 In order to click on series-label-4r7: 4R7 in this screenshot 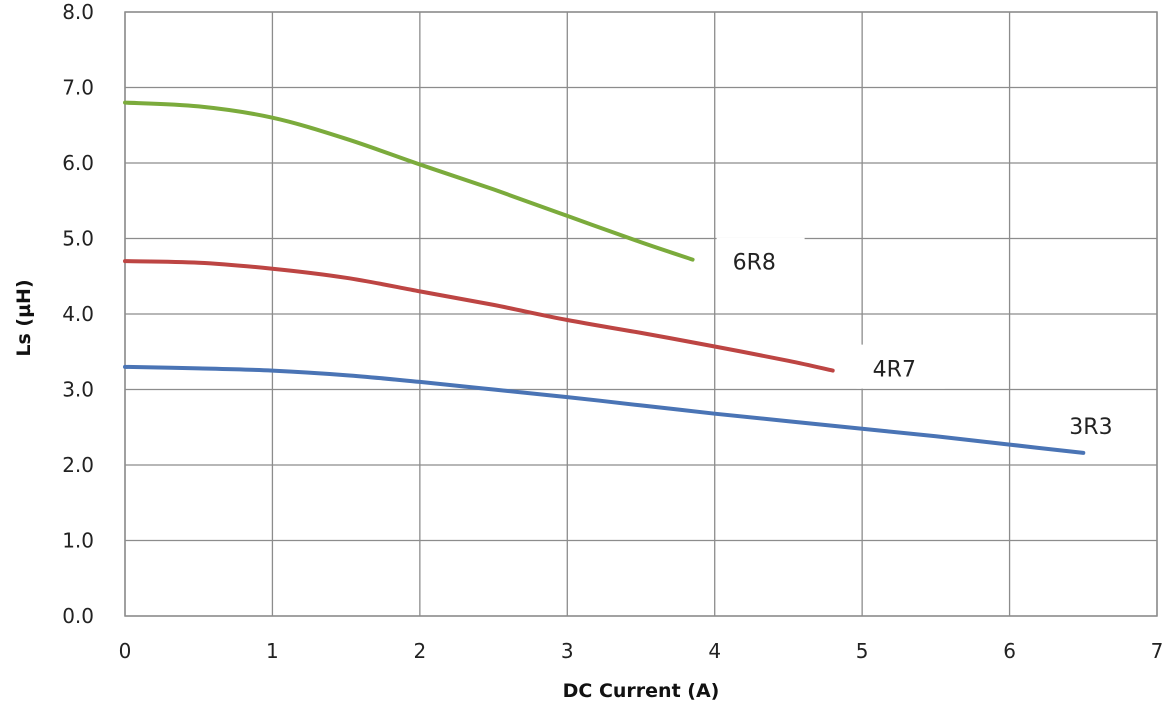, I will do `click(894, 370)`.